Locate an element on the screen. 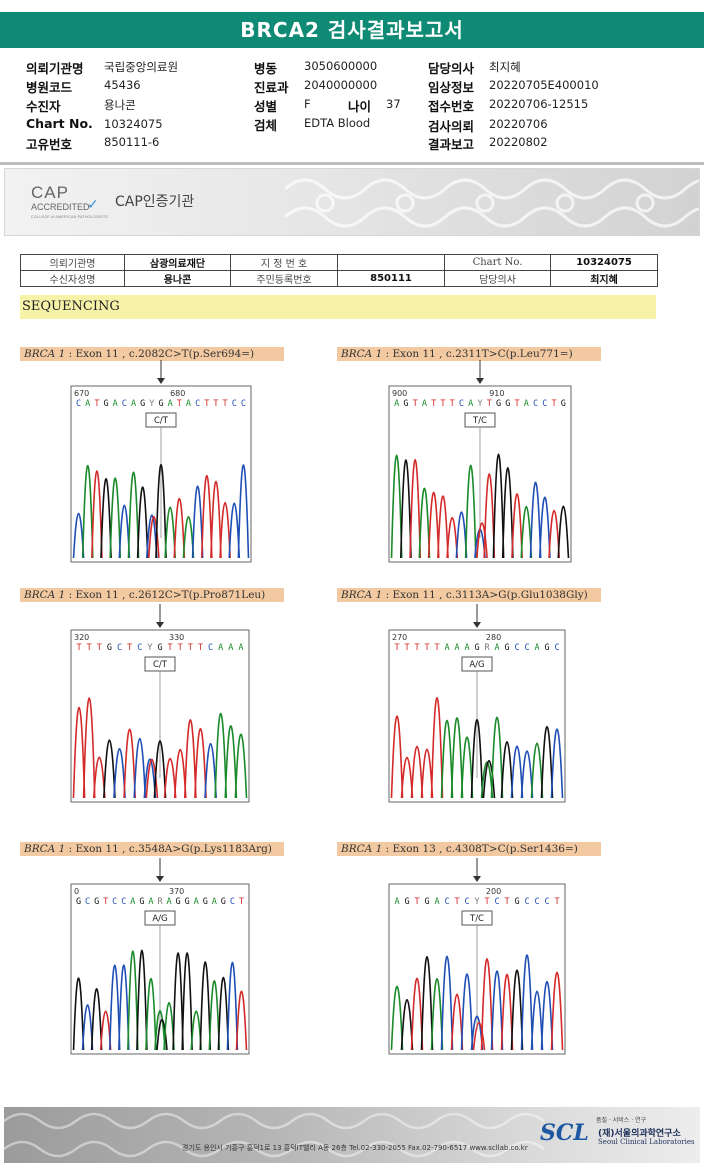 The height and width of the screenshot is (1171, 704). info-label: 고유번호 is located at coordinates (49, 144).